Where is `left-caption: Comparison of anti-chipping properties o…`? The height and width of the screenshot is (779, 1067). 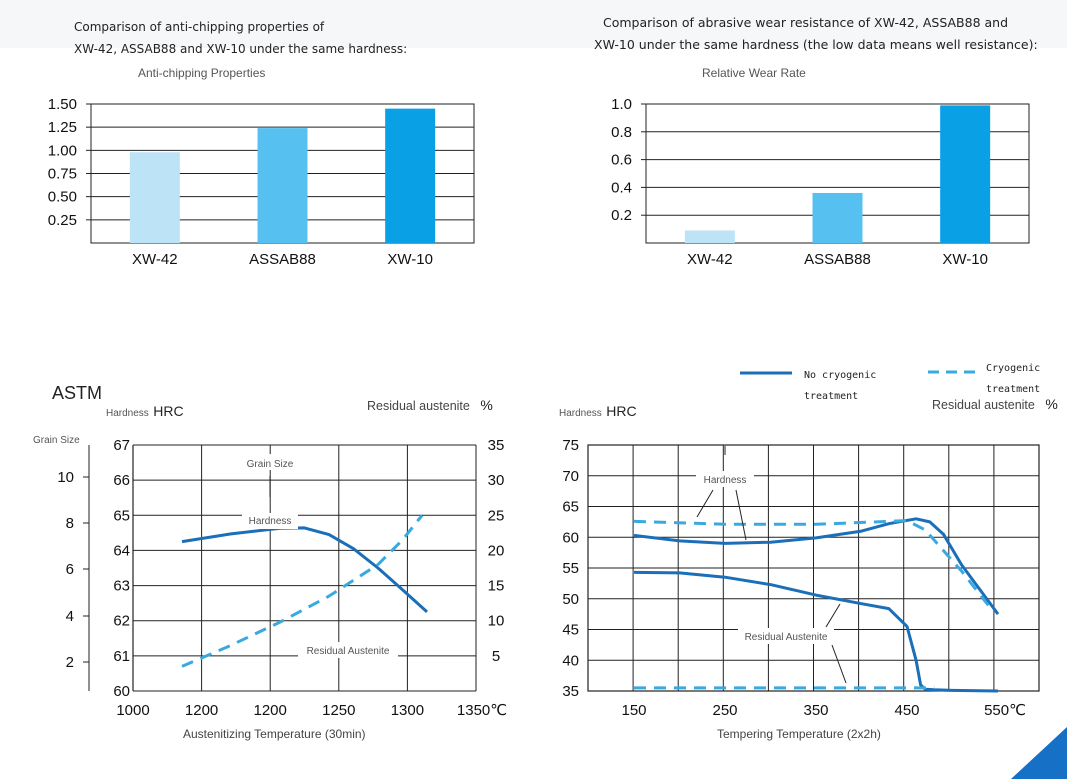
left-caption: Comparison of anti-chipping properties o… is located at coordinates (240, 38).